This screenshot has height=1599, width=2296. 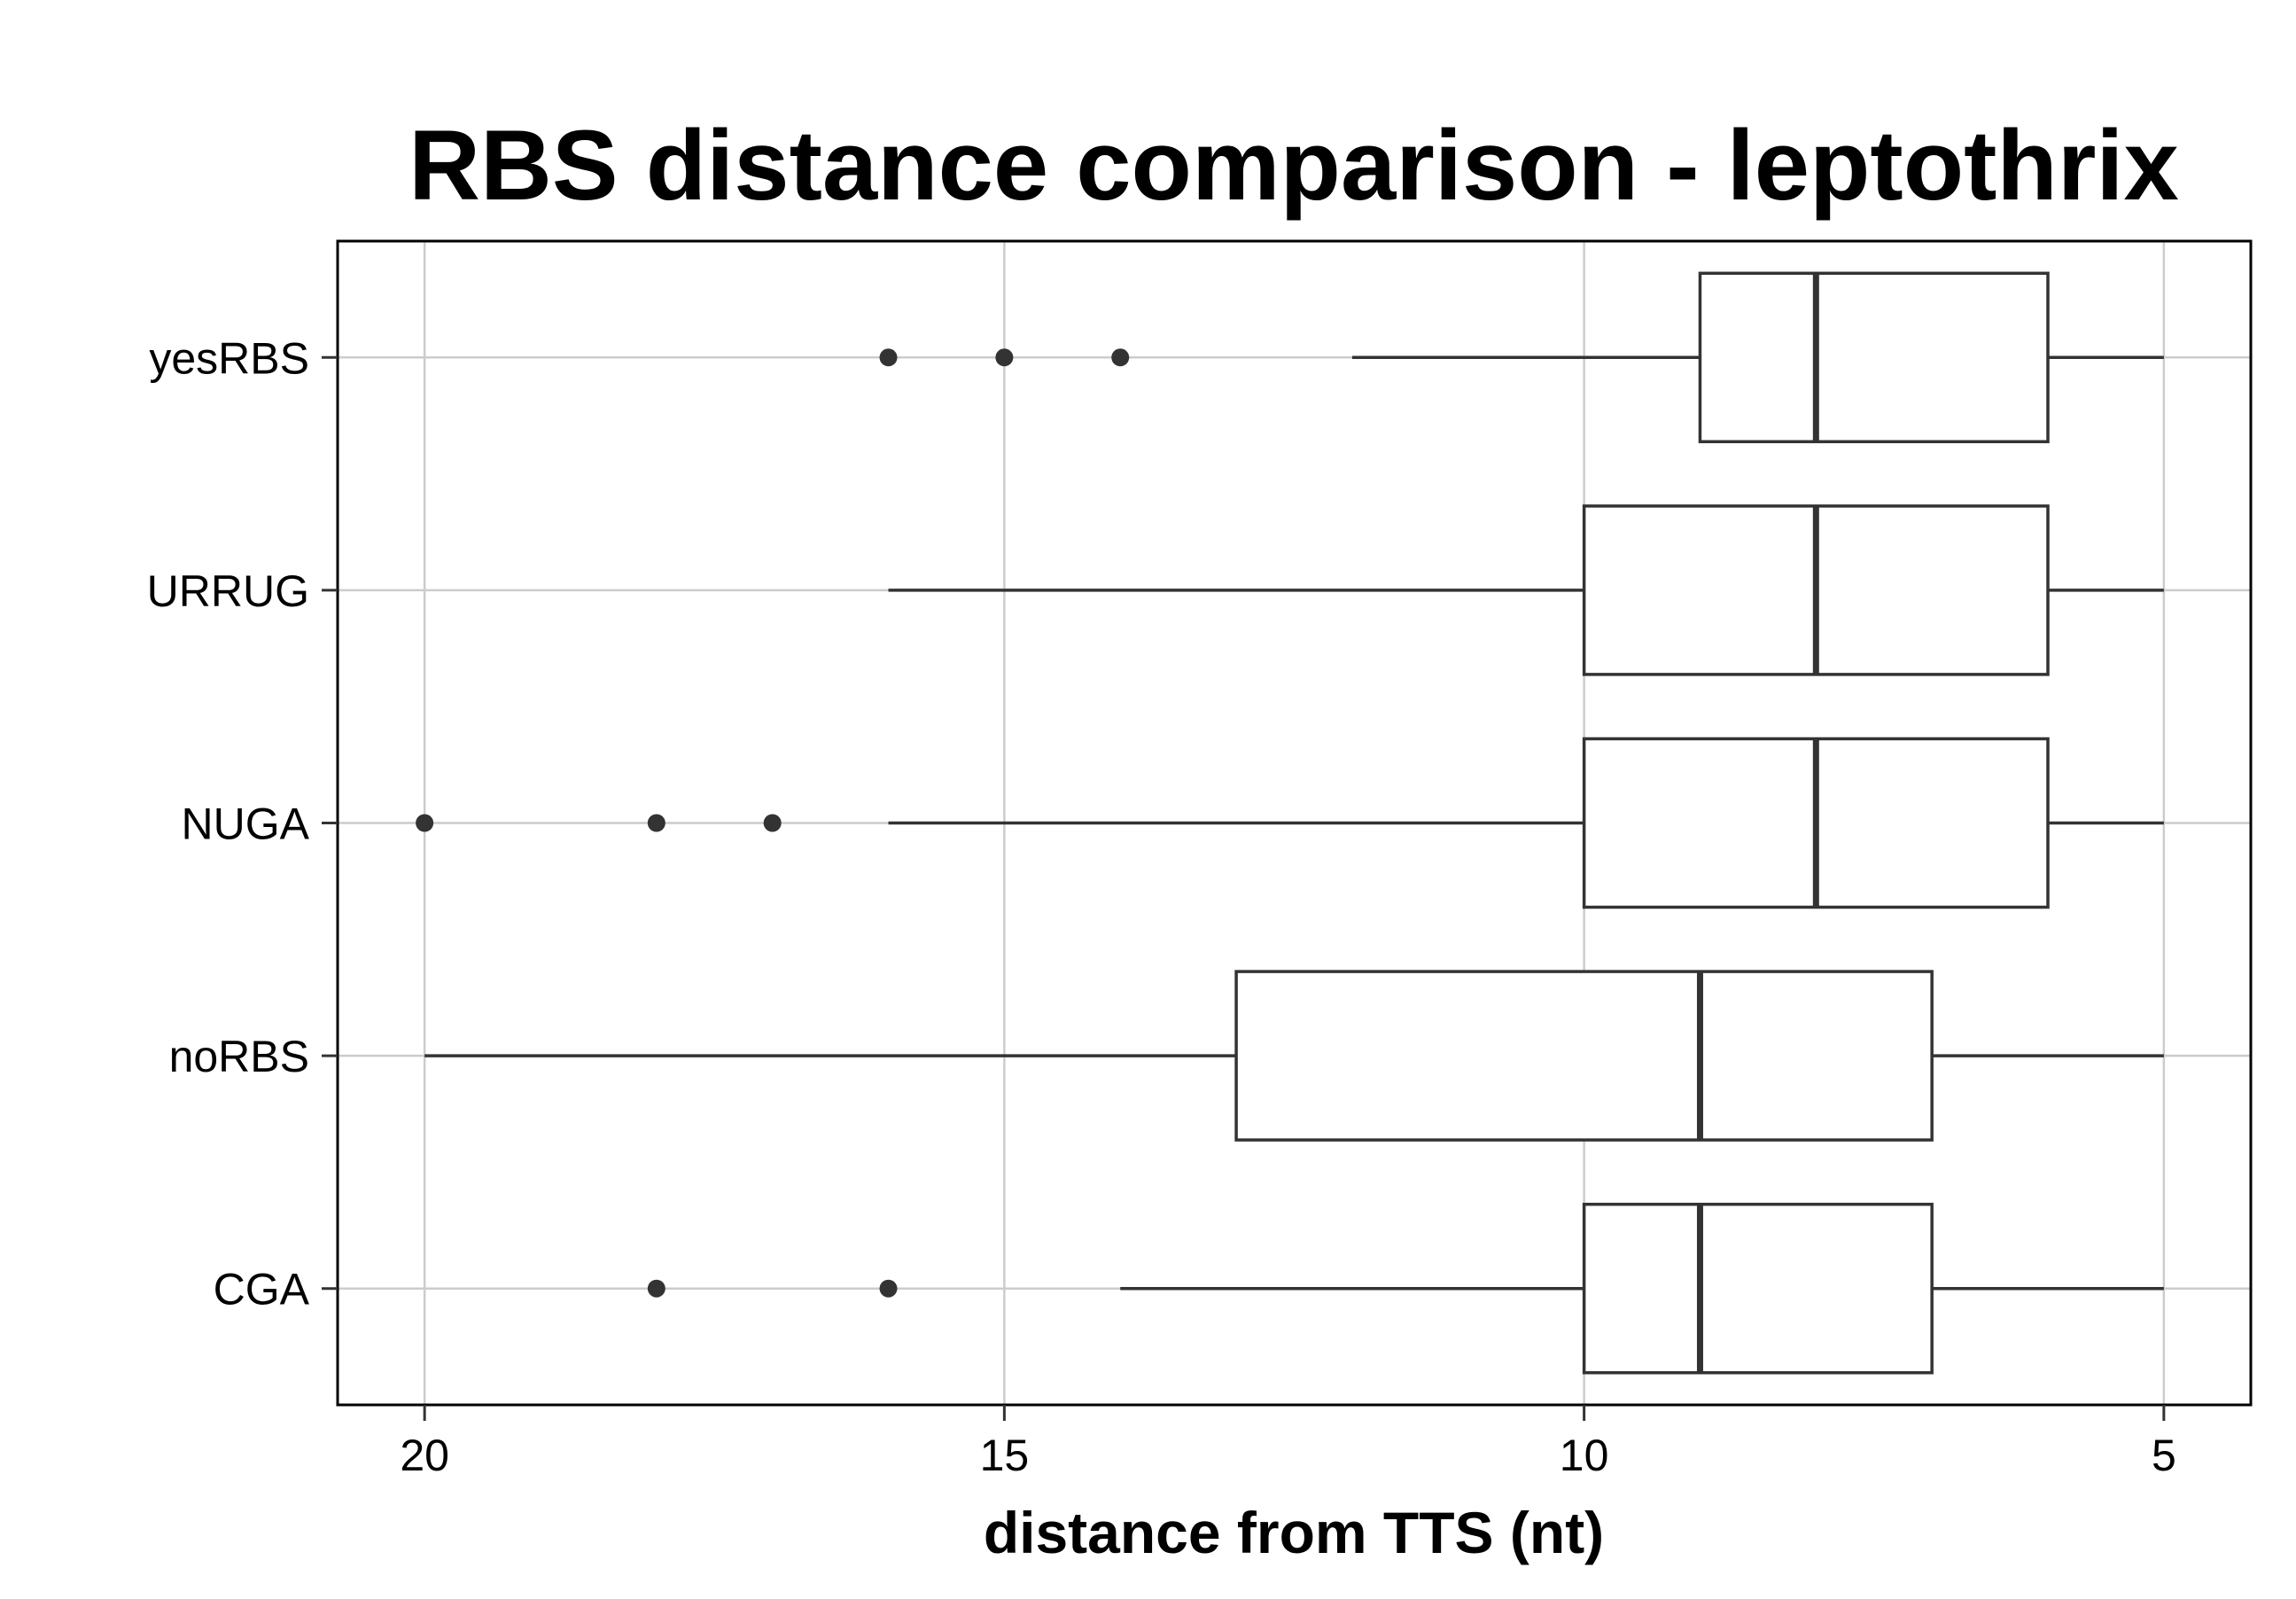 What do you see at coordinates (424, 1455) in the screenshot?
I see `x-tick-label: 20` at bounding box center [424, 1455].